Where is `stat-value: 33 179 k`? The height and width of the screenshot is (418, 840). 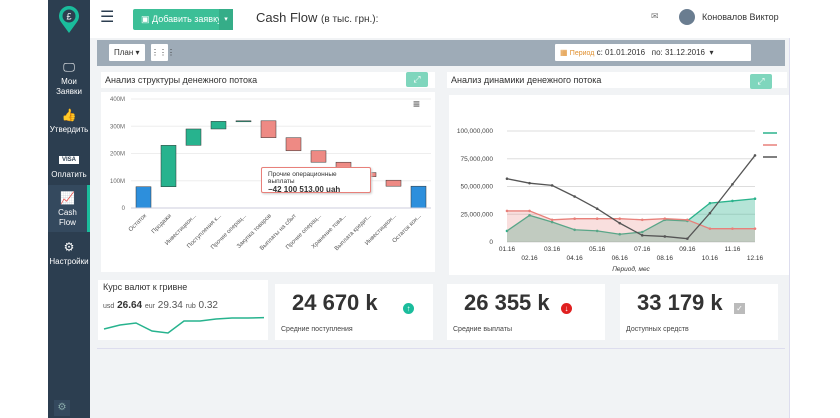 stat-value: 33 179 k is located at coordinates (680, 302).